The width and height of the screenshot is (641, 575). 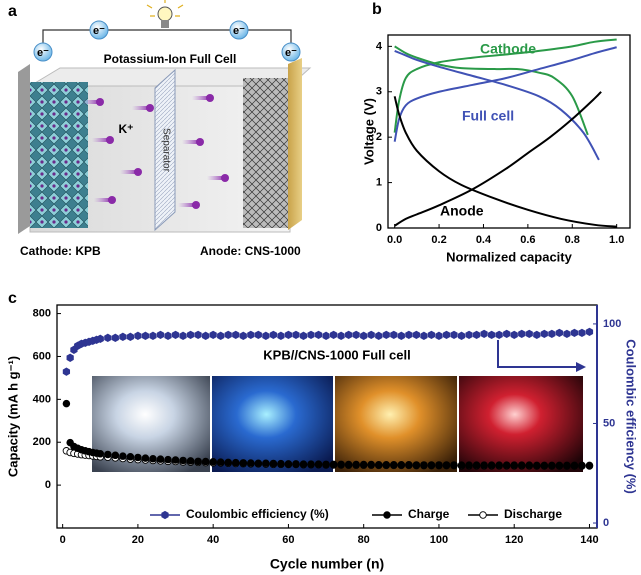 What do you see at coordinates (138, 540) in the screenshot?
I see `x-tick-label: 20` at bounding box center [138, 540].